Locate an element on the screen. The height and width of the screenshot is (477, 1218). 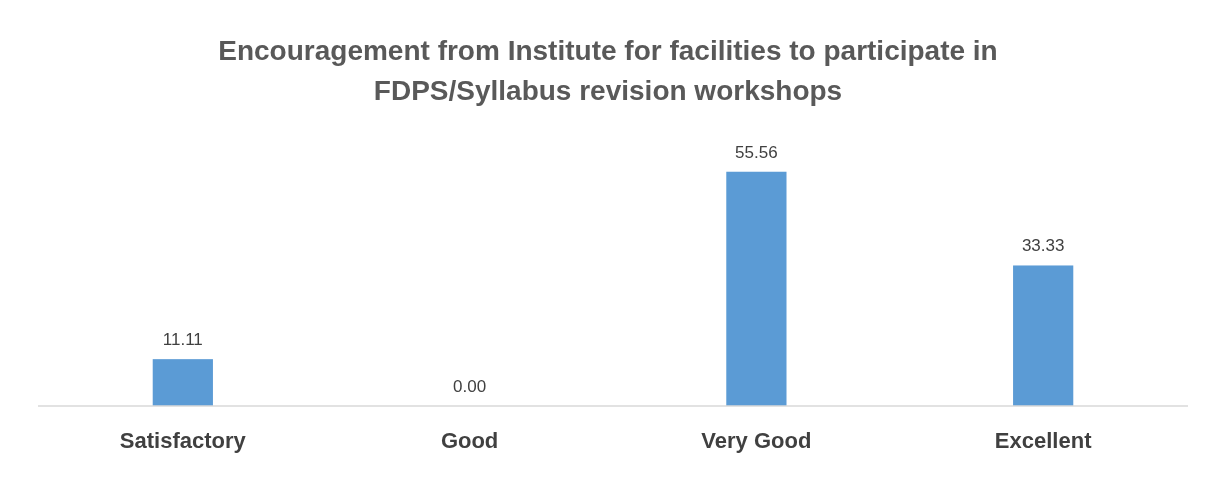
data-label: 55.56 is located at coordinates (756, 152).